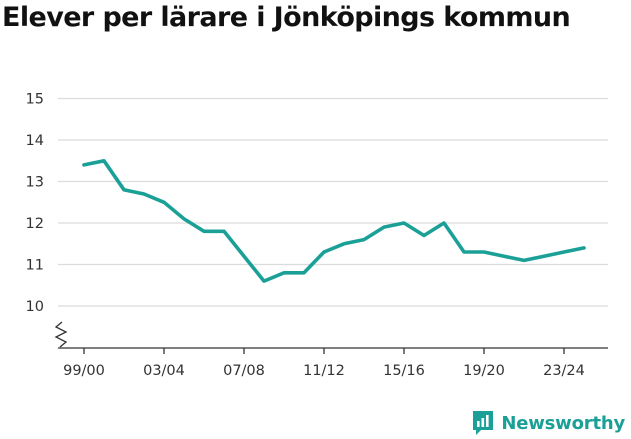 The image size is (631, 439). Describe the element at coordinates (35, 224) in the screenshot. I see `y-tick-label: 12` at that location.